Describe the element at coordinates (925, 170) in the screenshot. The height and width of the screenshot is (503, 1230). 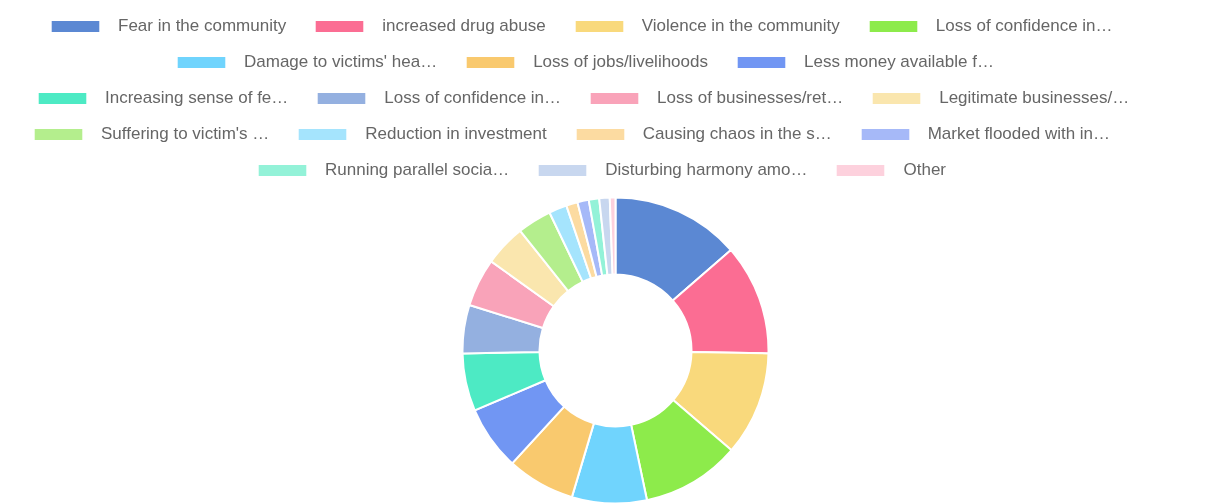
I see `legend-label: Other` at that location.